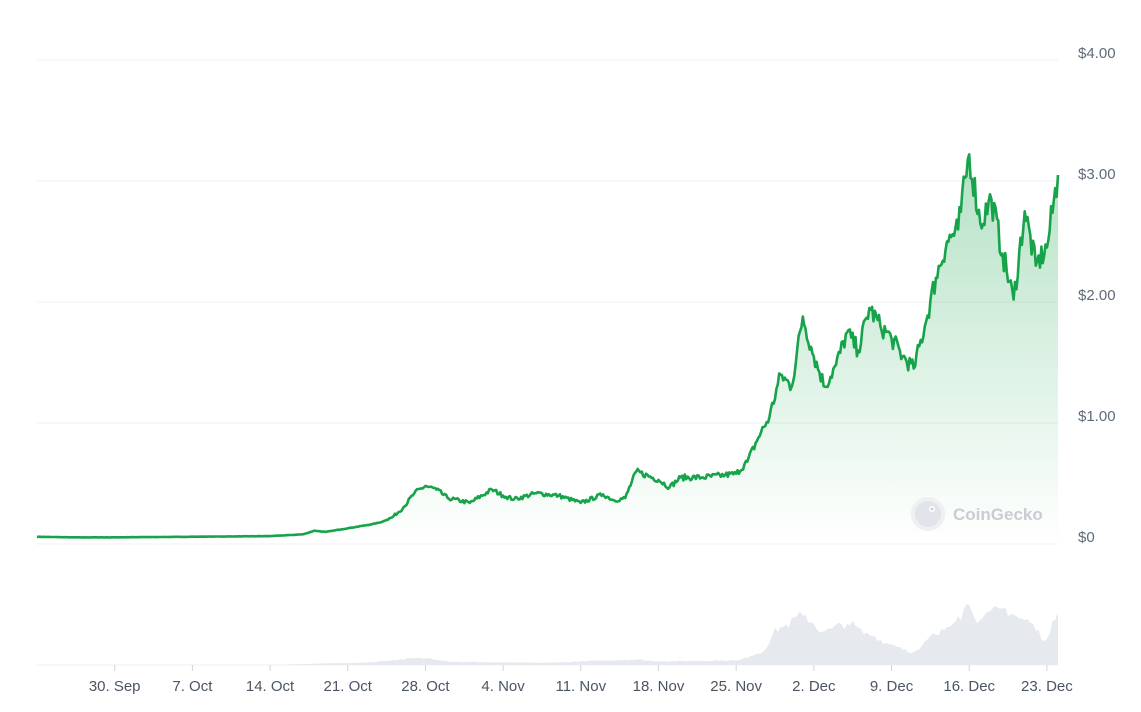 This screenshot has height=712, width=1141. I want to click on y-tick-label: $2.00, so click(1097, 295).